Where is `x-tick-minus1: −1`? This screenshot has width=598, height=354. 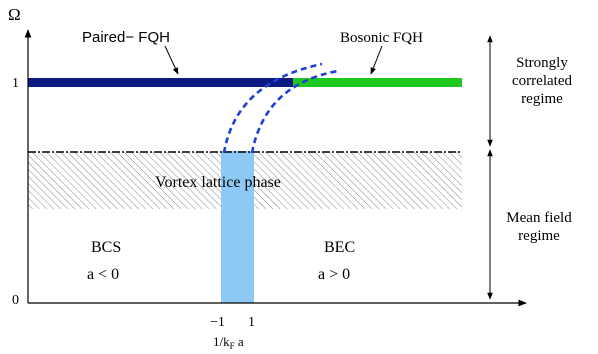
x-tick-minus1: −1 is located at coordinates (217, 322).